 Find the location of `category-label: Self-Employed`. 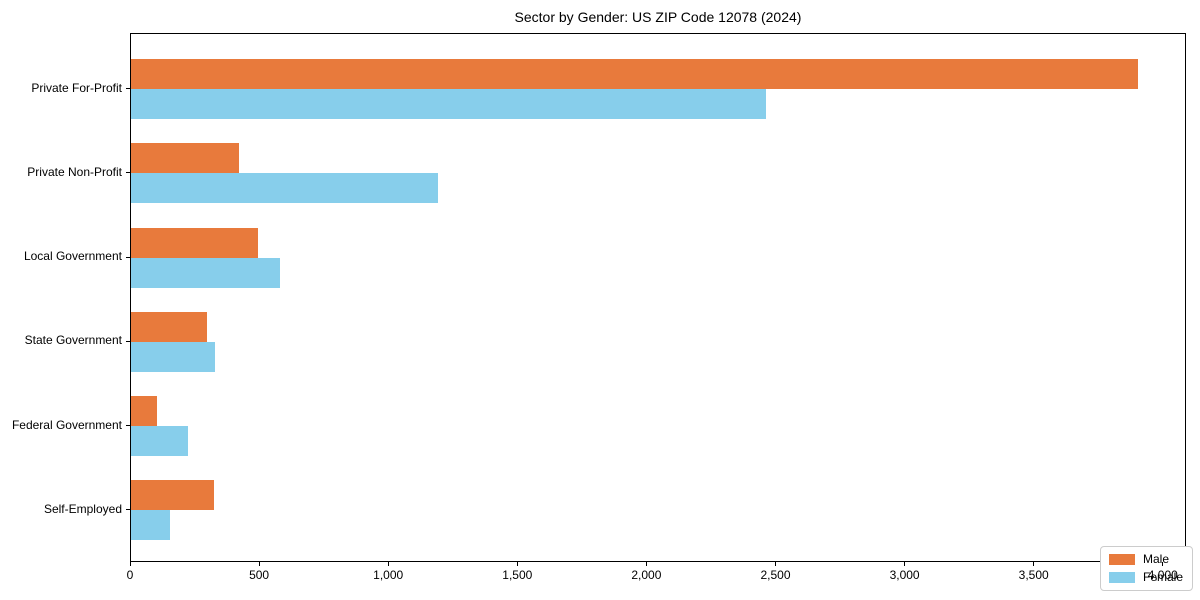

category-label: Self-Employed is located at coordinates (82, 508).